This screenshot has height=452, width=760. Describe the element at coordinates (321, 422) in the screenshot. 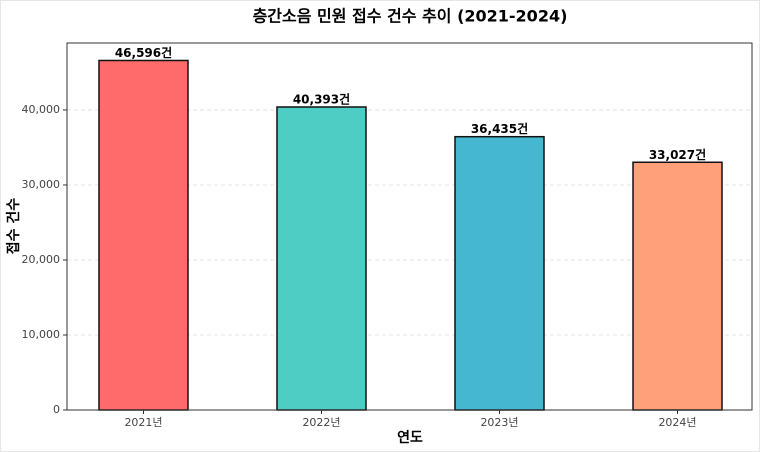

I see `x-tick-label: 2022년` at that location.